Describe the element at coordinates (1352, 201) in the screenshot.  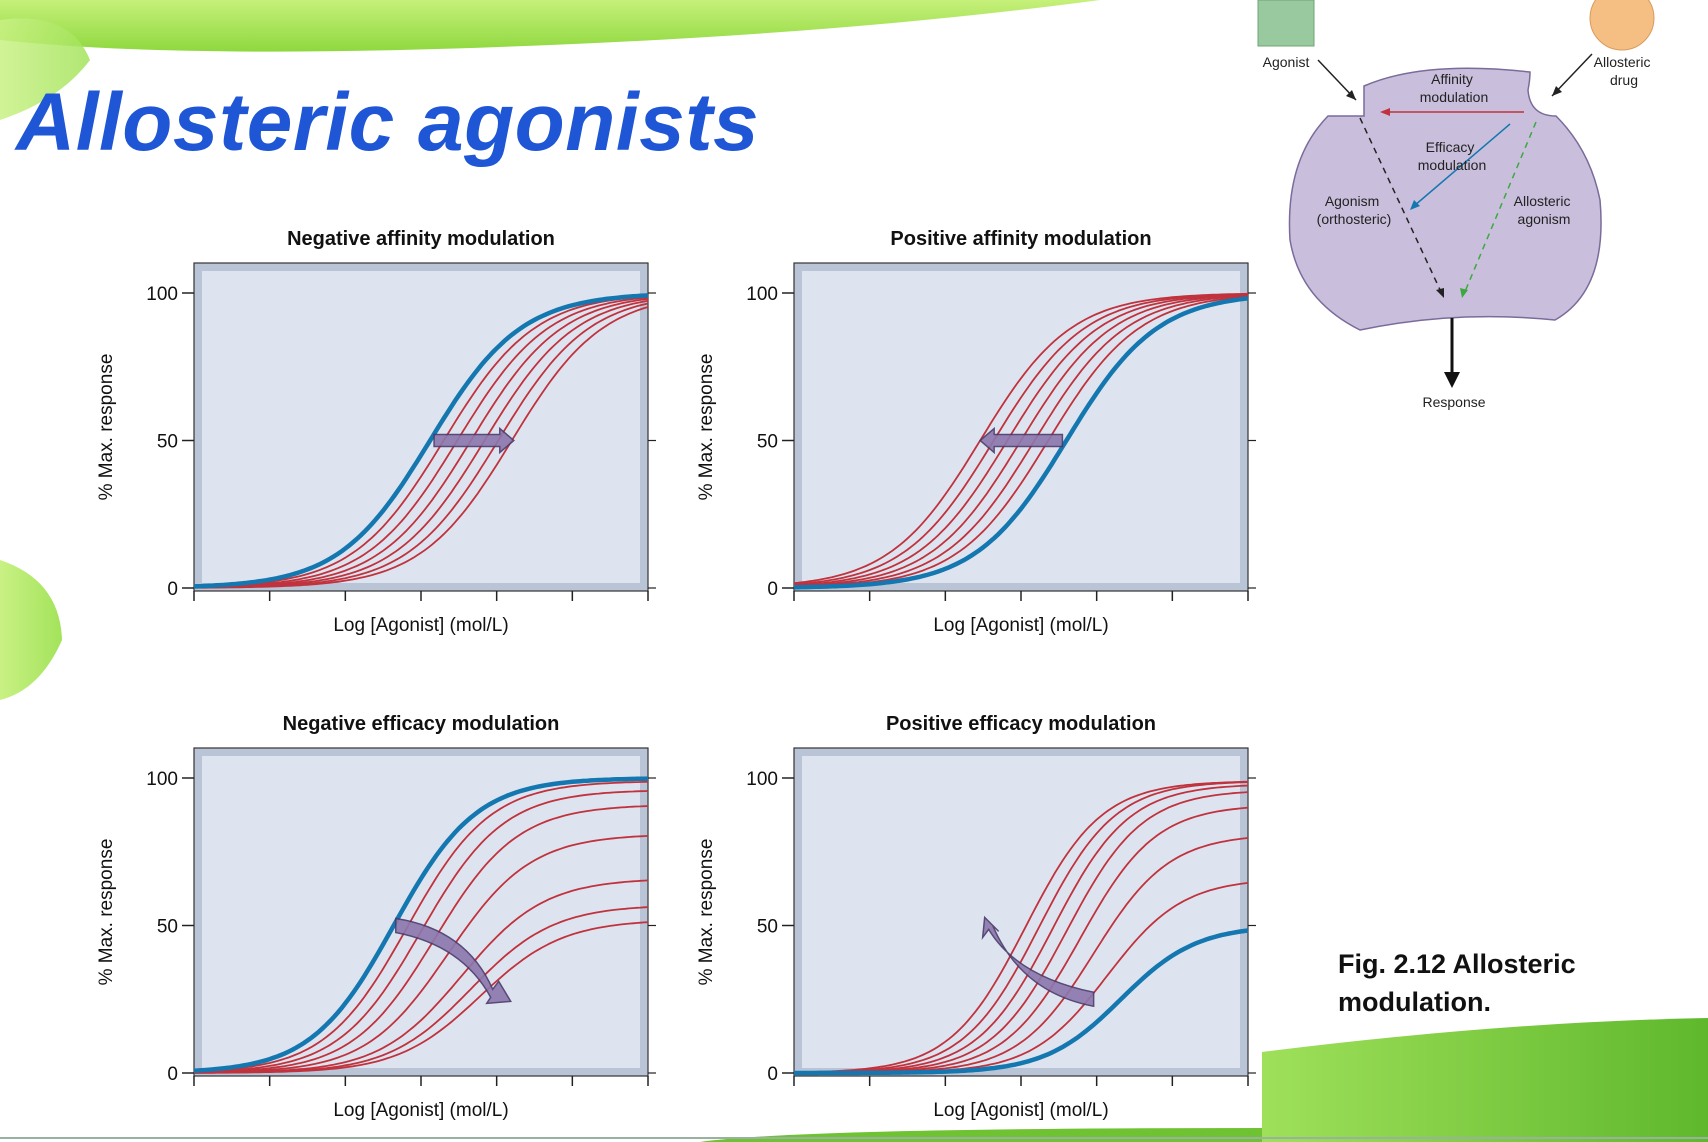
I see `agonism-label-line1: Agonism` at that location.